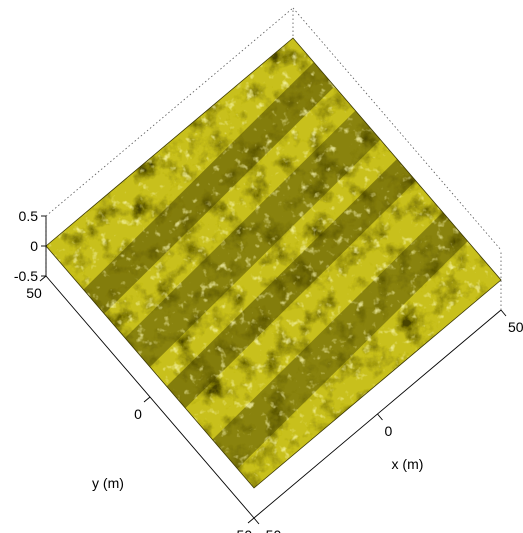 This screenshot has height=533, width=523. I want to click on y-tick-label: 50, so click(34, 293).